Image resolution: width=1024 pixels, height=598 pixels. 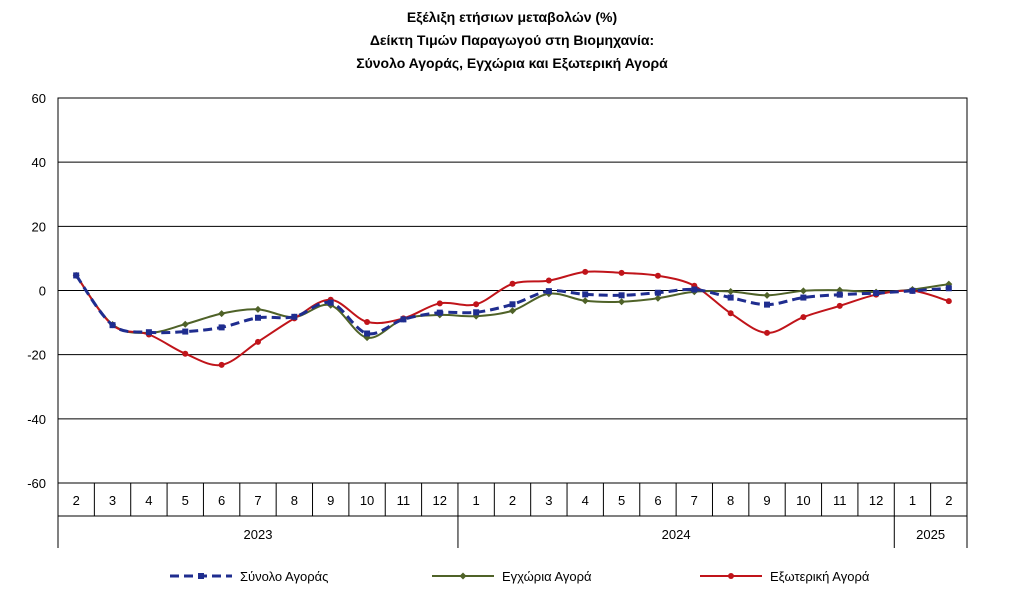 I want to click on series-lines, so click(x=512, y=318).